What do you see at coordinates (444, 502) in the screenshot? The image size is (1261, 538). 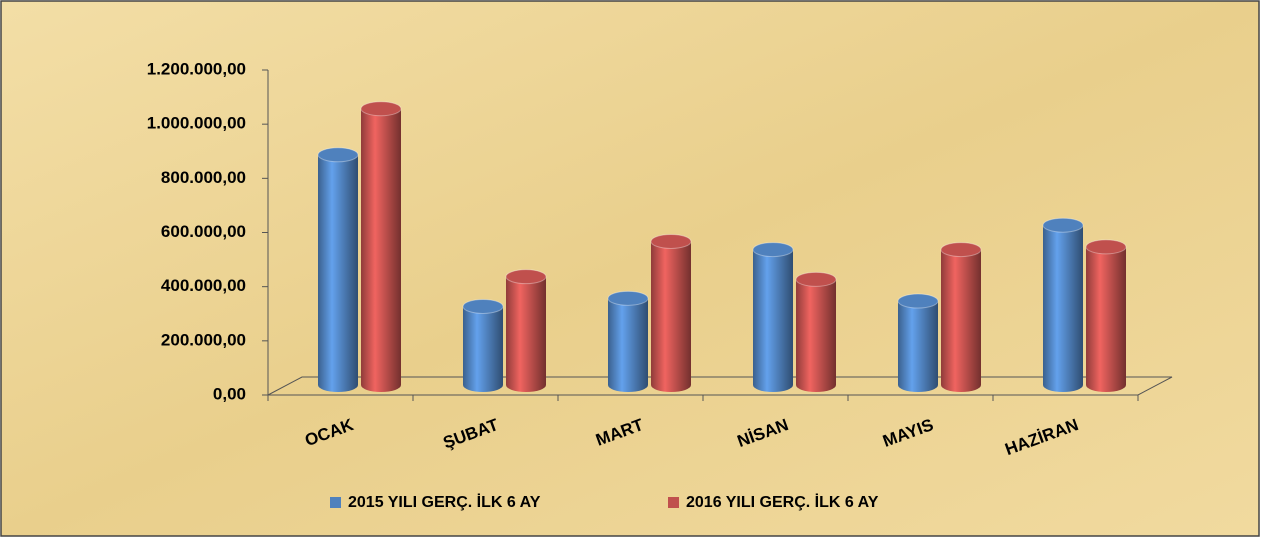 I see `legend-label: 2015 YILI GERÇ. İLK 6 AY` at bounding box center [444, 502].